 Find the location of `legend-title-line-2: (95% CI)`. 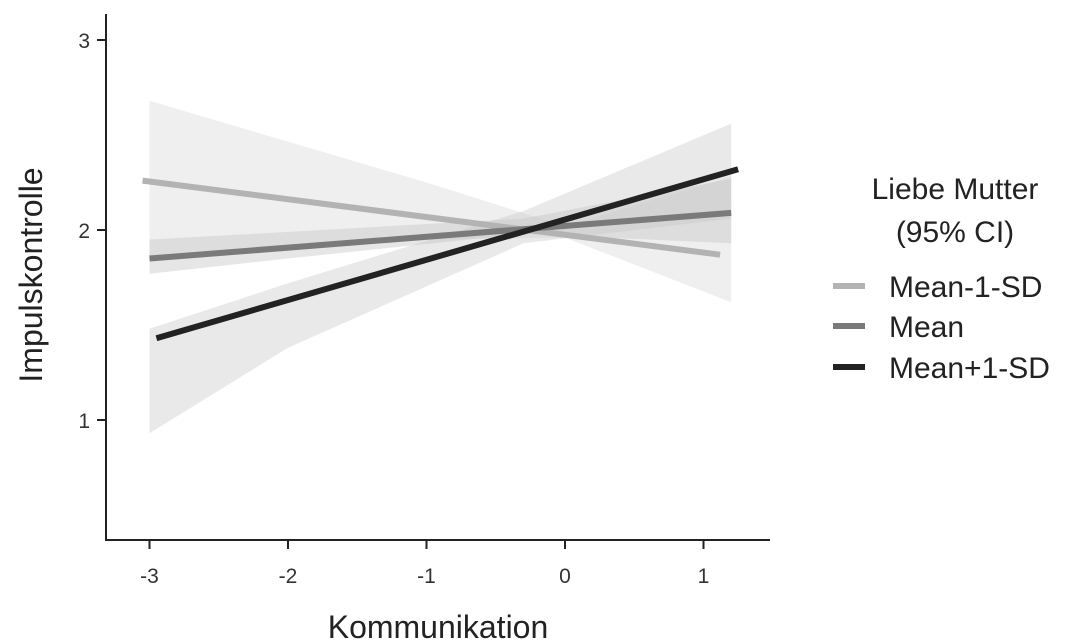

legend-title-line-2: (95% CI) is located at coordinates (955, 232).